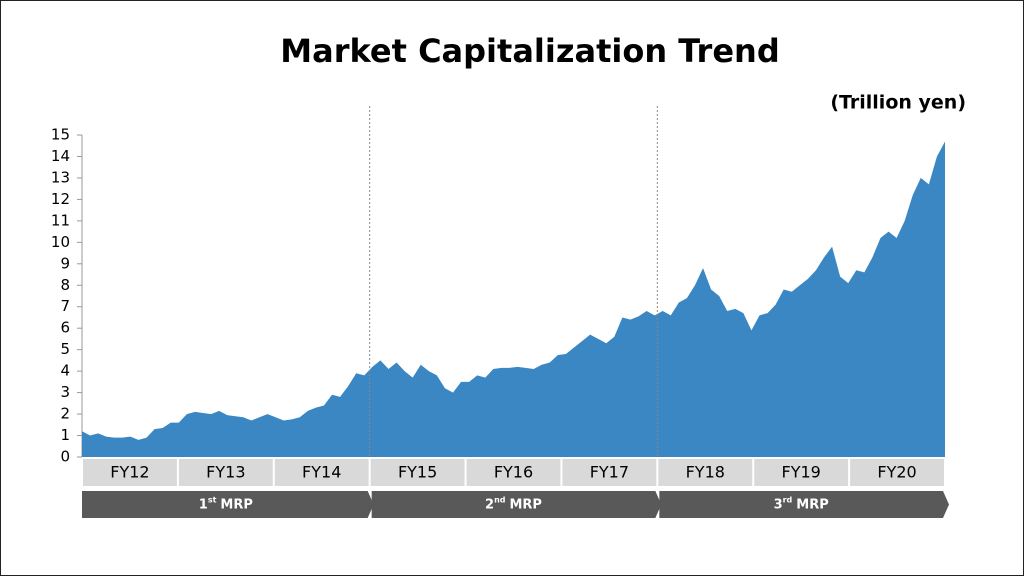 The width and height of the screenshot is (1024, 576). Describe the element at coordinates (60, 177) in the screenshot. I see `y-tick-label: 13` at that location.